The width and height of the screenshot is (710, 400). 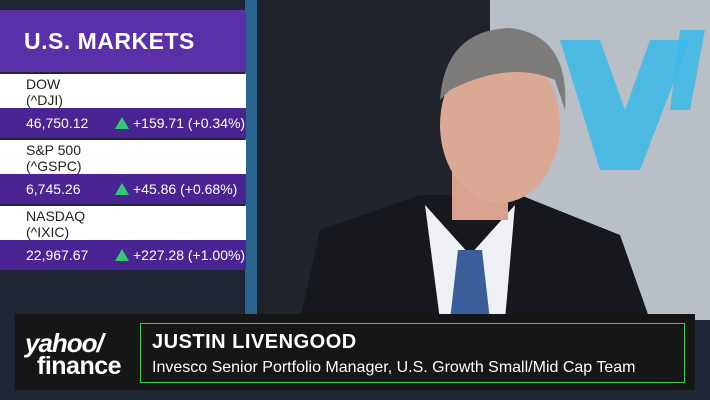 What do you see at coordinates (56, 216) in the screenshot?
I see `index-name: NASDAQ` at bounding box center [56, 216].